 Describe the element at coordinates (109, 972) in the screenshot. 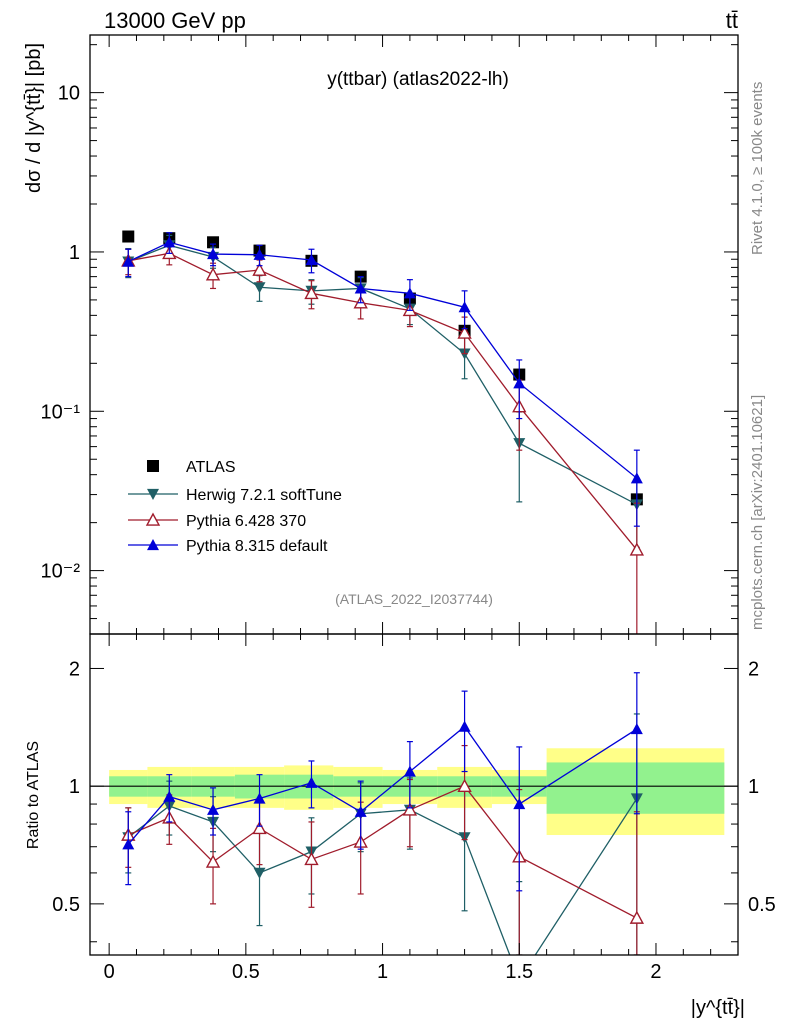

I see `x-tick-label: 0` at that location.